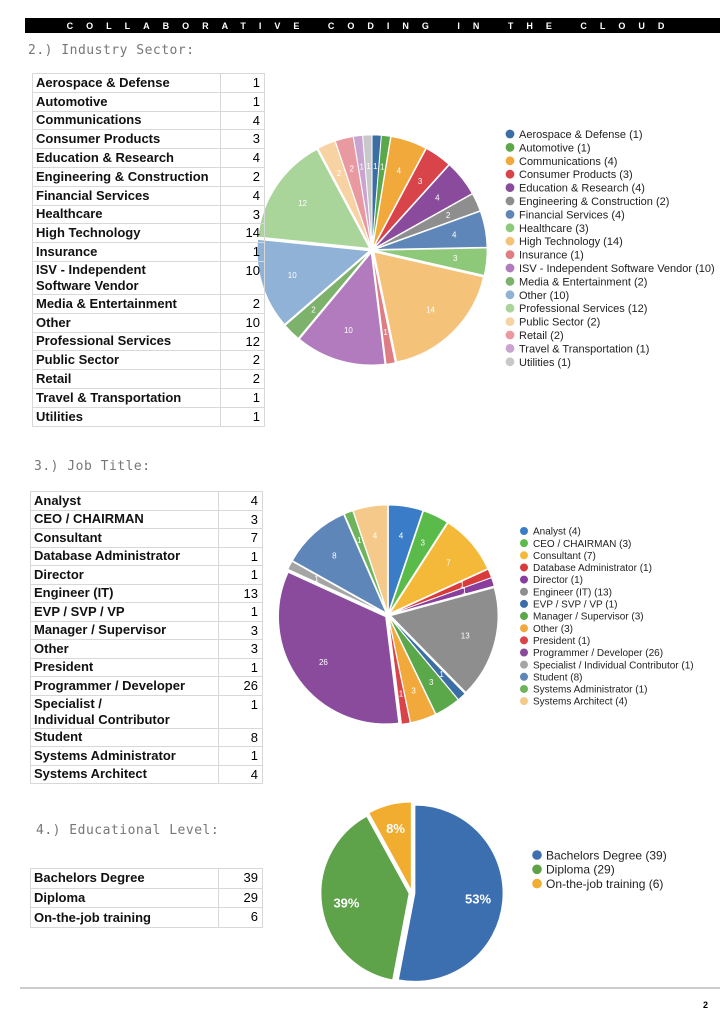 The width and height of the screenshot is (728, 1030). Describe the element at coordinates (146, 667) in the screenshot. I see `table-row: President 1` at that location.